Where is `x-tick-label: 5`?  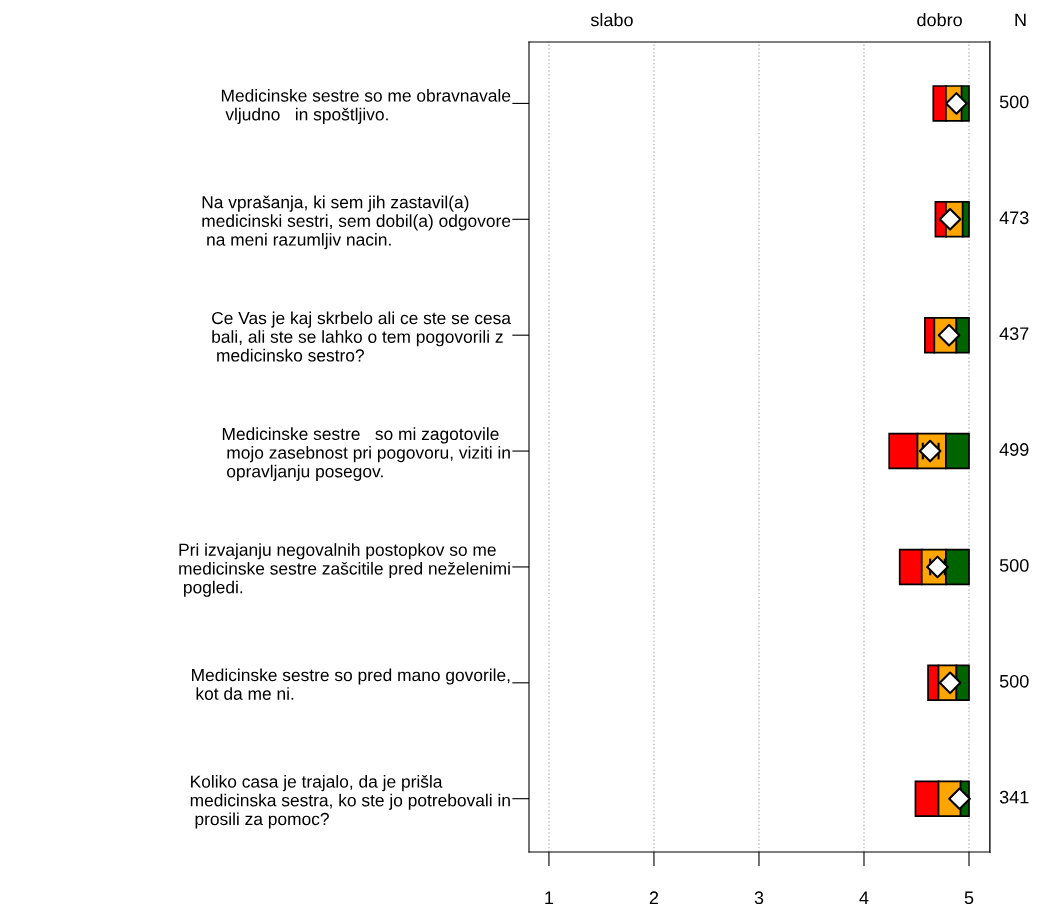
x-tick-label: 5 is located at coordinates (969, 897).